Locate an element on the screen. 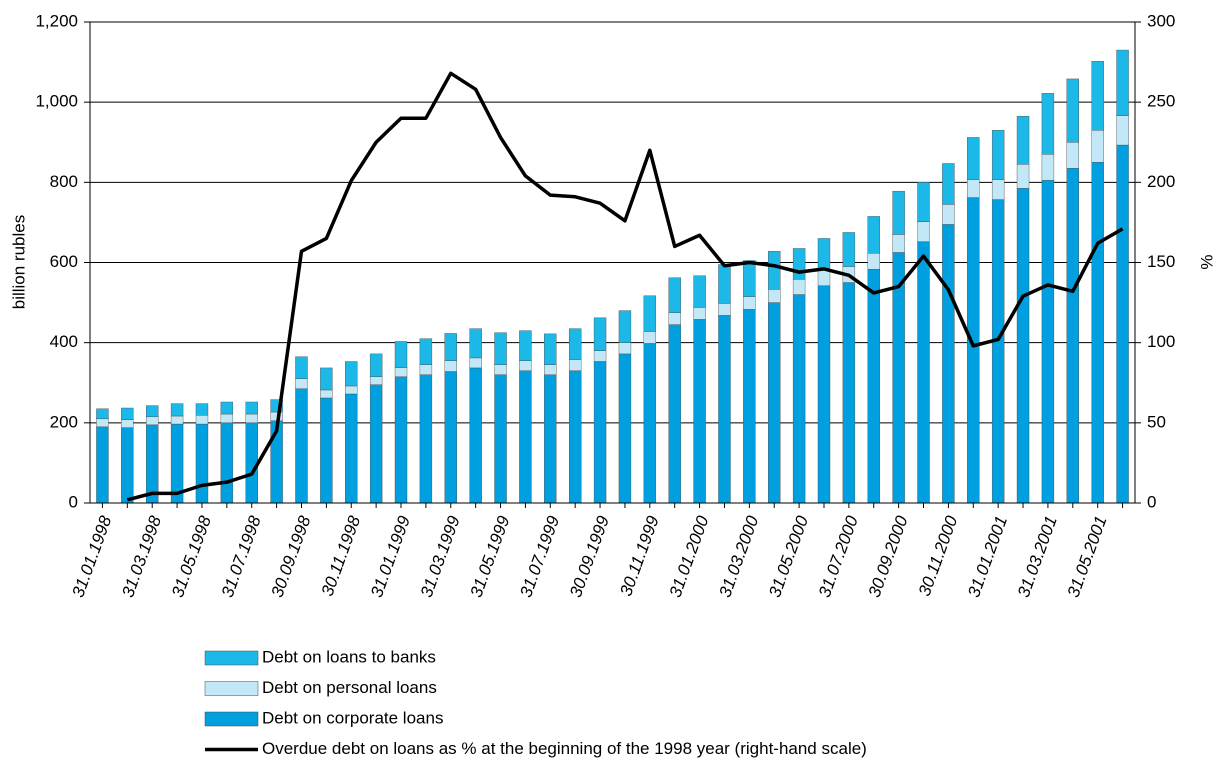  x-tick-label: 31.05.1999 is located at coordinates (490, 556).